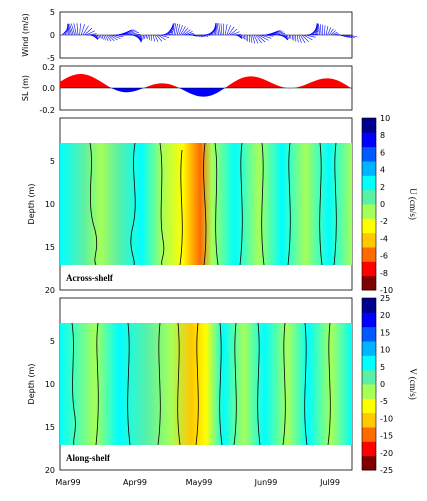 The width and height of the screenshot is (427, 501). Describe the element at coordinates (382, 152) in the screenshot. I see `colorbar-tick-label: 6` at that location.